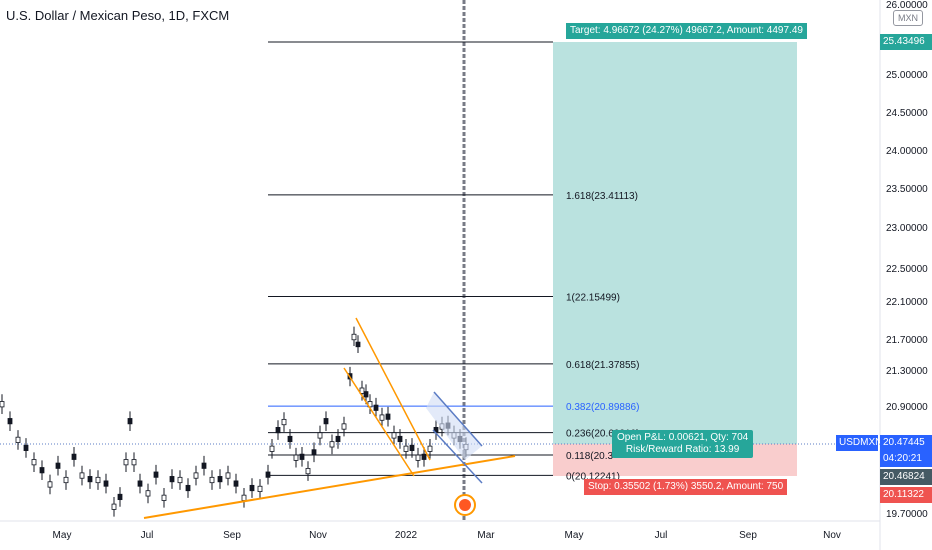  What do you see at coordinates (602, 365) in the screenshot?
I see `fib-level-label: 0.618(21.37855)` at bounding box center [602, 365].